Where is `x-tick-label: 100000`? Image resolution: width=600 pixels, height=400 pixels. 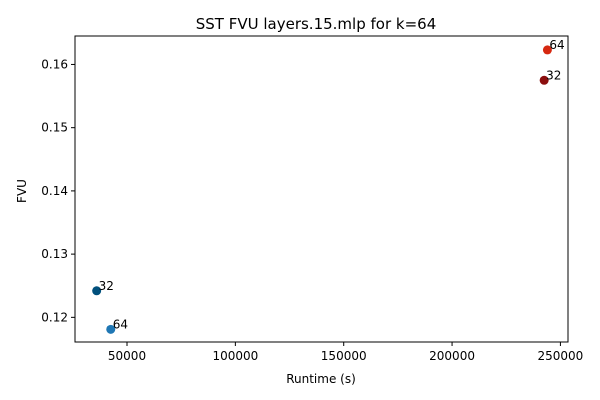 x-tick-label: 100000 is located at coordinates (235, 356).